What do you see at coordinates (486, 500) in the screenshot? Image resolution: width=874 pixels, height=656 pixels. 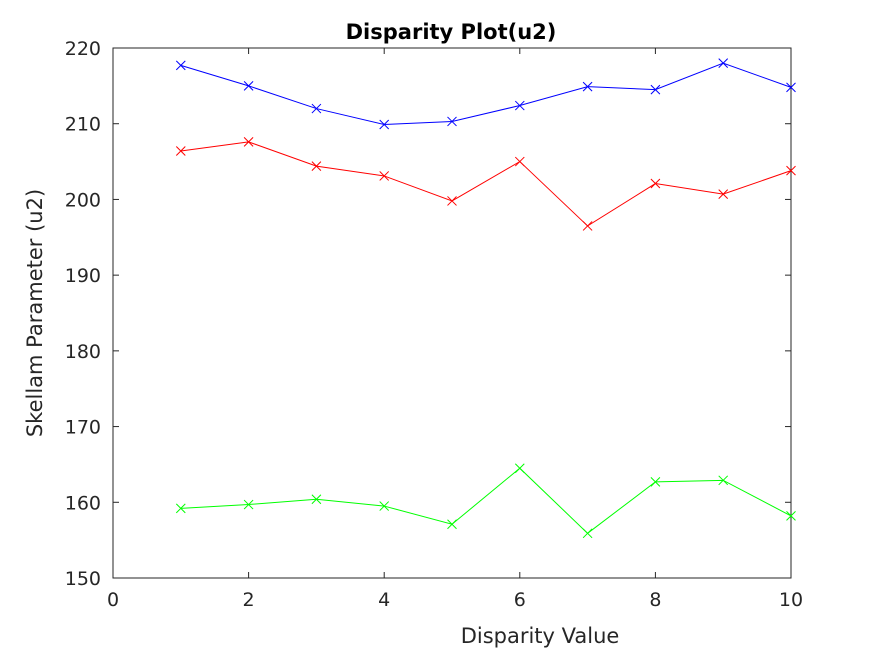 I see `series-line-green` at bounding box center [486, 500].